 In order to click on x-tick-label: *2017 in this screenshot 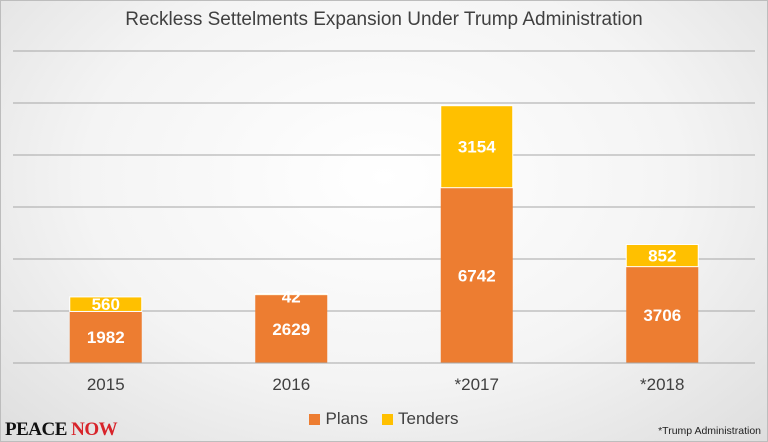, I will do `click(477, 384)`.